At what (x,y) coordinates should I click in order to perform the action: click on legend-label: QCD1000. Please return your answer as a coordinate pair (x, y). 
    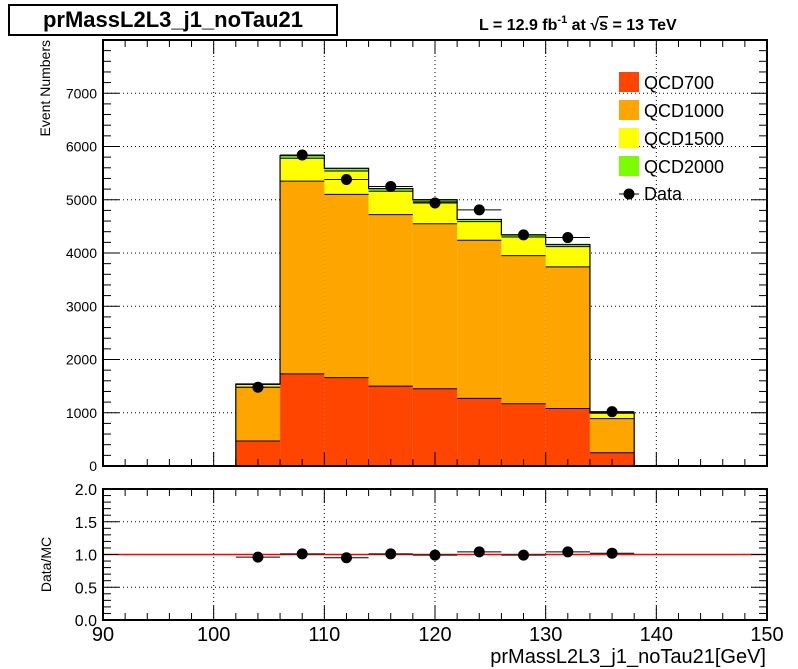
    Looking at the image, I should click on (684, 111).